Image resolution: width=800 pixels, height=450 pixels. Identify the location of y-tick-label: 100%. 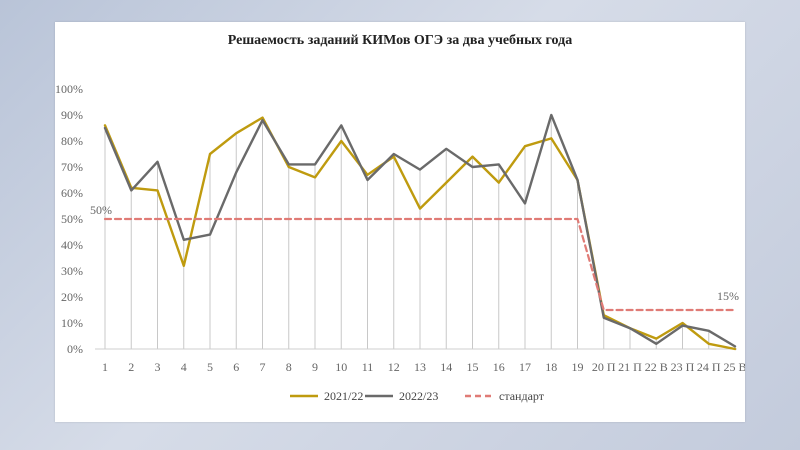
(69, 89).